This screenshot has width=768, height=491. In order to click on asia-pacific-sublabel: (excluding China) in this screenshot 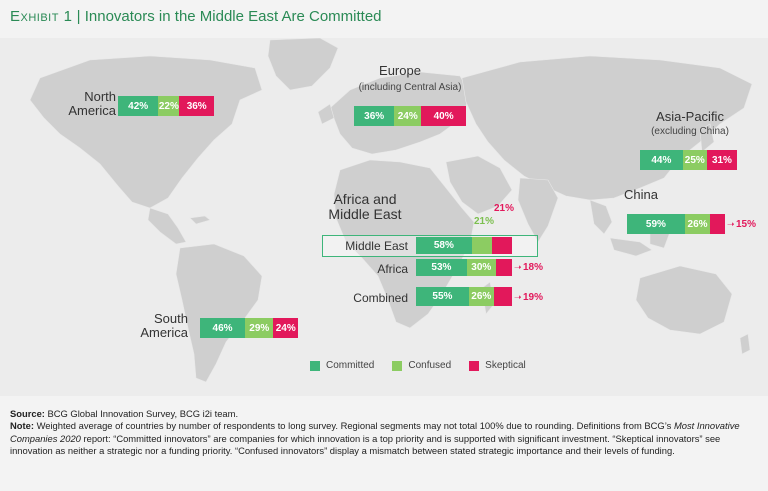, I will do `click(690, 131)`.